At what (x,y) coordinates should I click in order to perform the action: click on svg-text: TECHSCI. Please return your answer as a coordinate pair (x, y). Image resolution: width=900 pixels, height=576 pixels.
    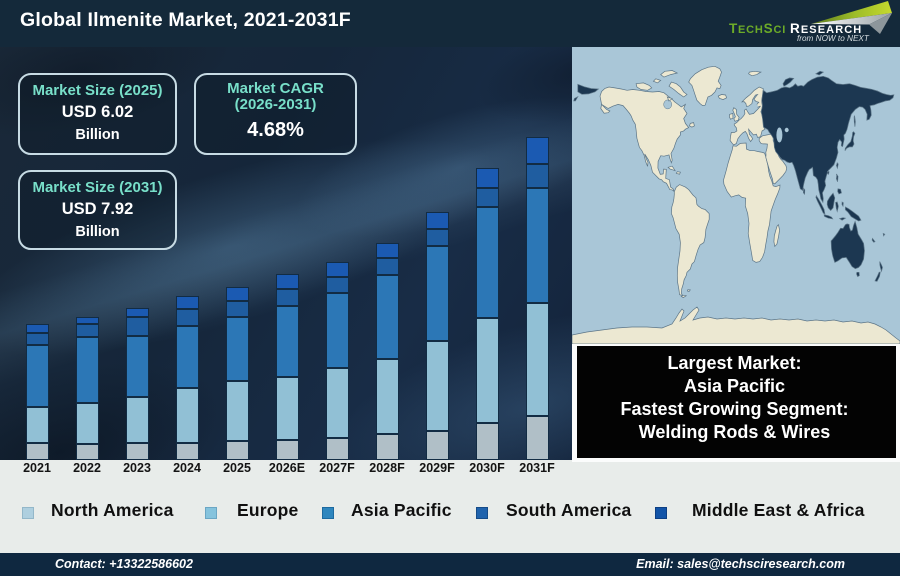
    Looking at the image, I should click on (757, 28).